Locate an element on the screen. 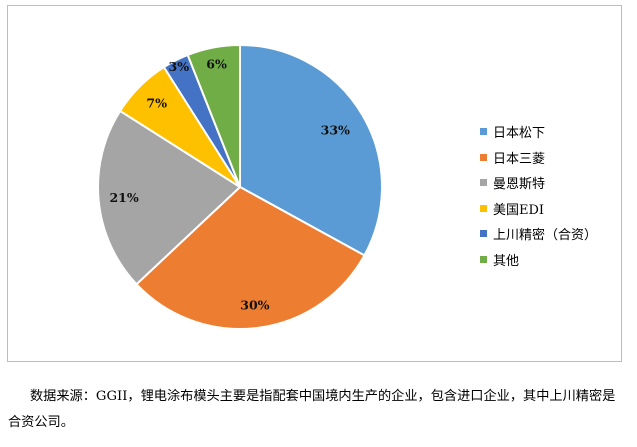 The image size is (637, 447). legend-label-5: 上川精密（合资） is located at coordinates (545, 236).